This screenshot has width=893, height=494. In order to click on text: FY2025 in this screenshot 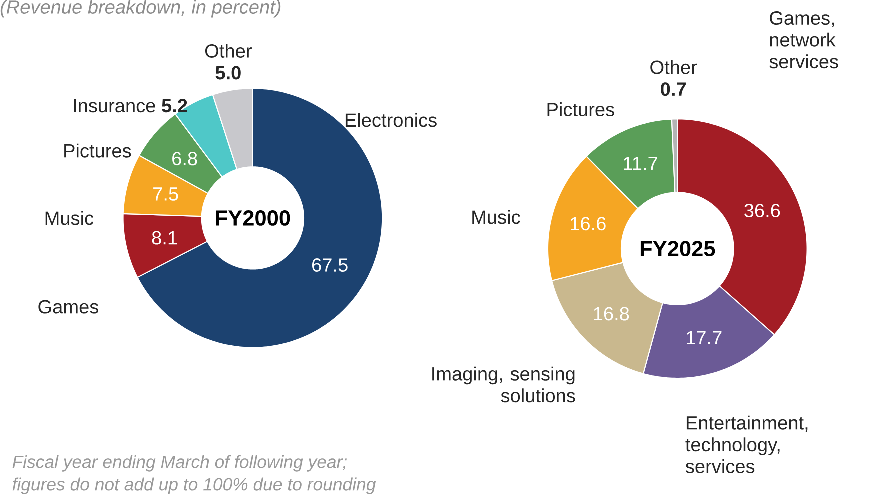, I will do `click(678, 248)`.